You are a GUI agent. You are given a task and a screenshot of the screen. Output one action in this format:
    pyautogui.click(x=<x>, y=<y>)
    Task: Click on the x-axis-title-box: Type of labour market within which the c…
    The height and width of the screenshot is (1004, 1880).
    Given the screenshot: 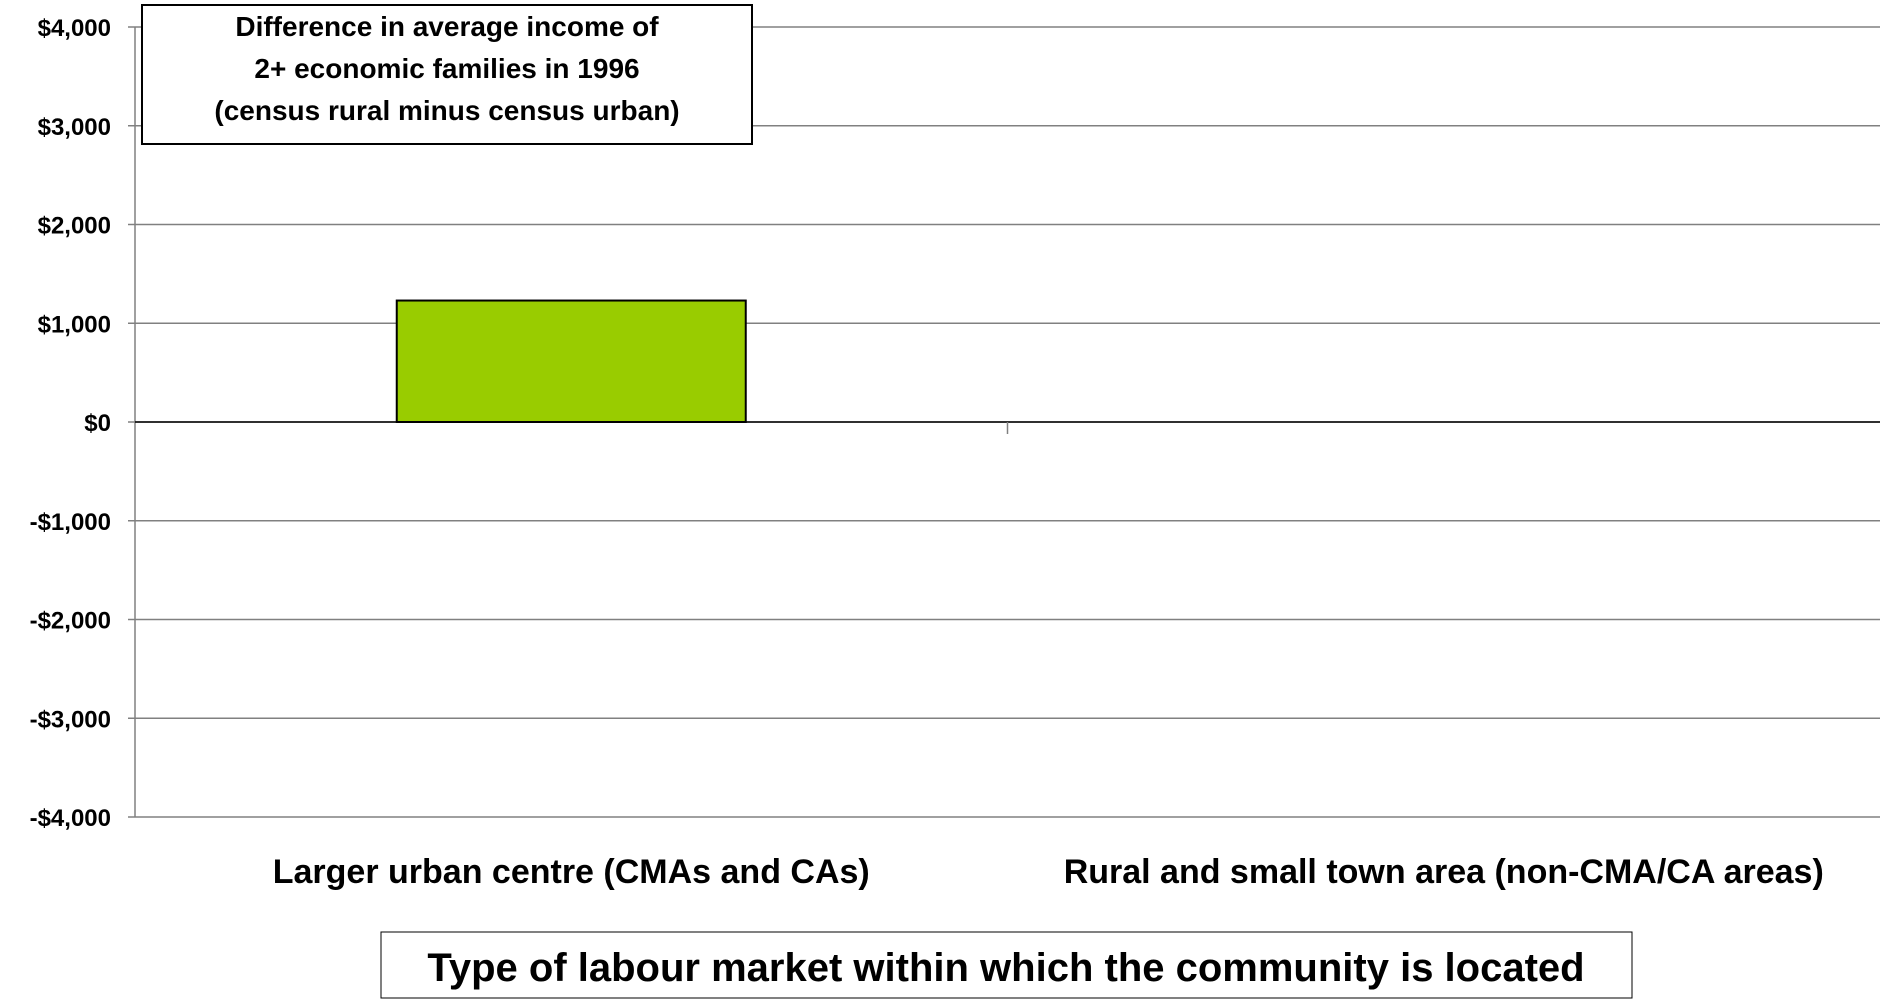 What is the action you would take?
    pyautogui.click(x=1006, y=965)
    